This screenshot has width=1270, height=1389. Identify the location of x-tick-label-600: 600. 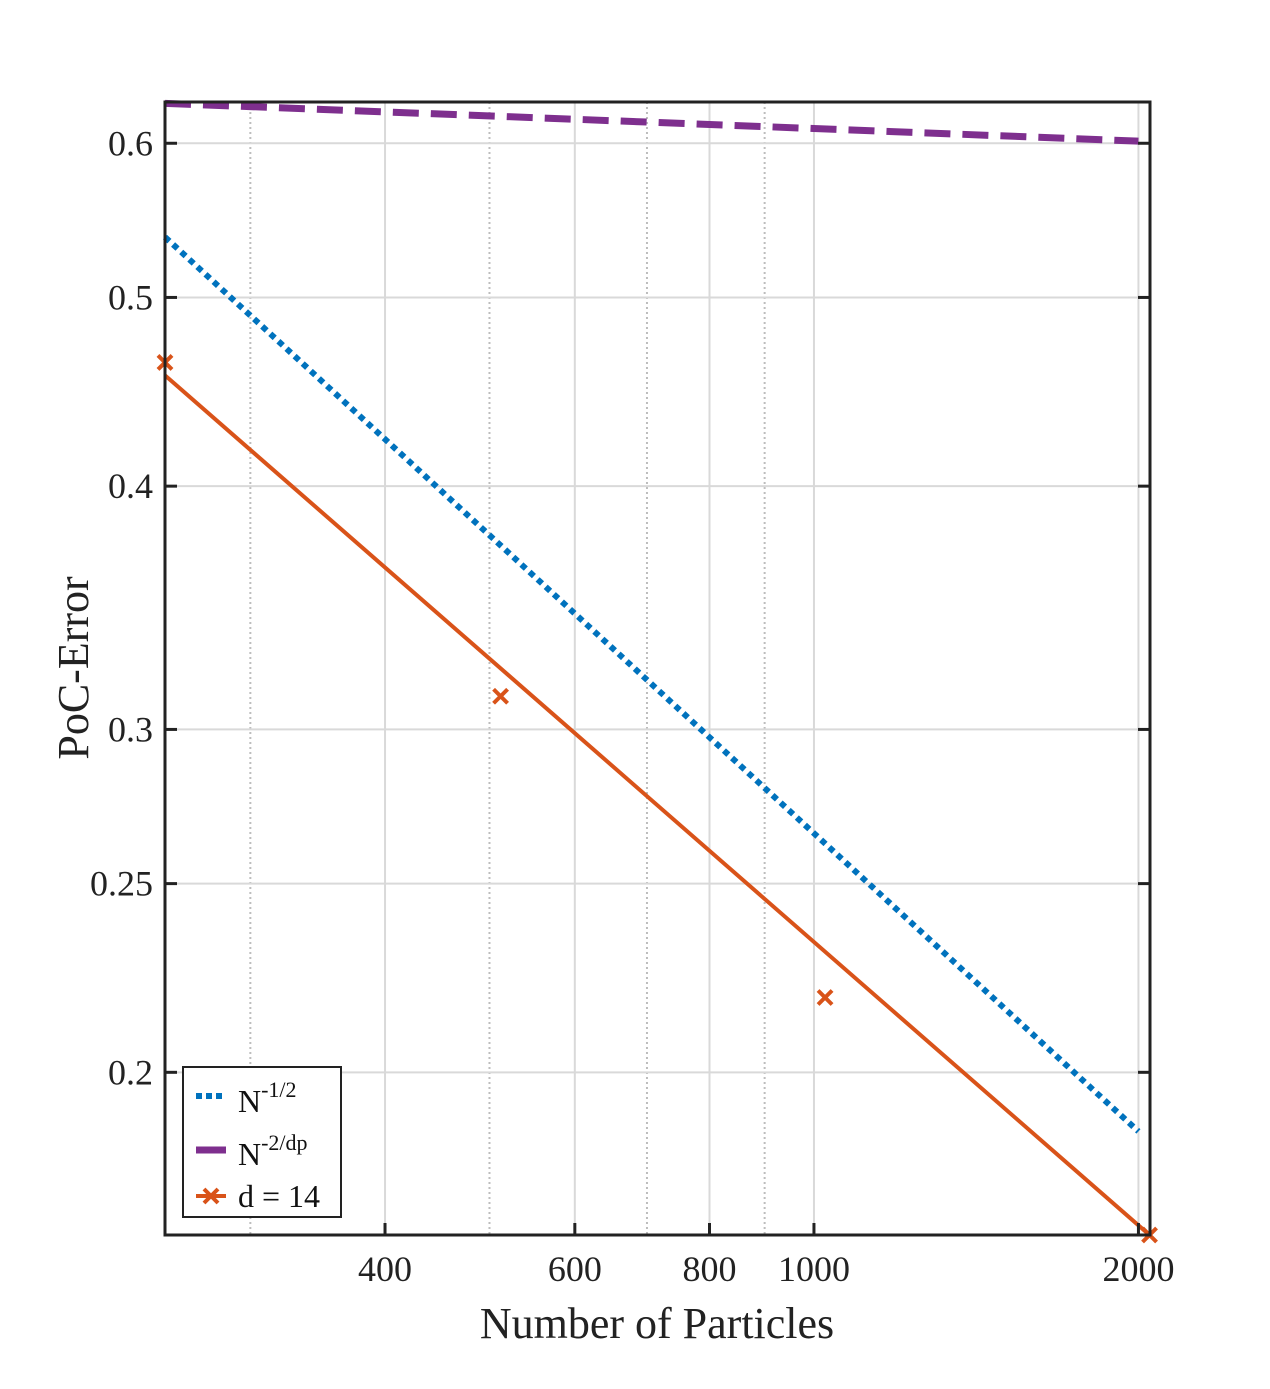
(575, 1269).